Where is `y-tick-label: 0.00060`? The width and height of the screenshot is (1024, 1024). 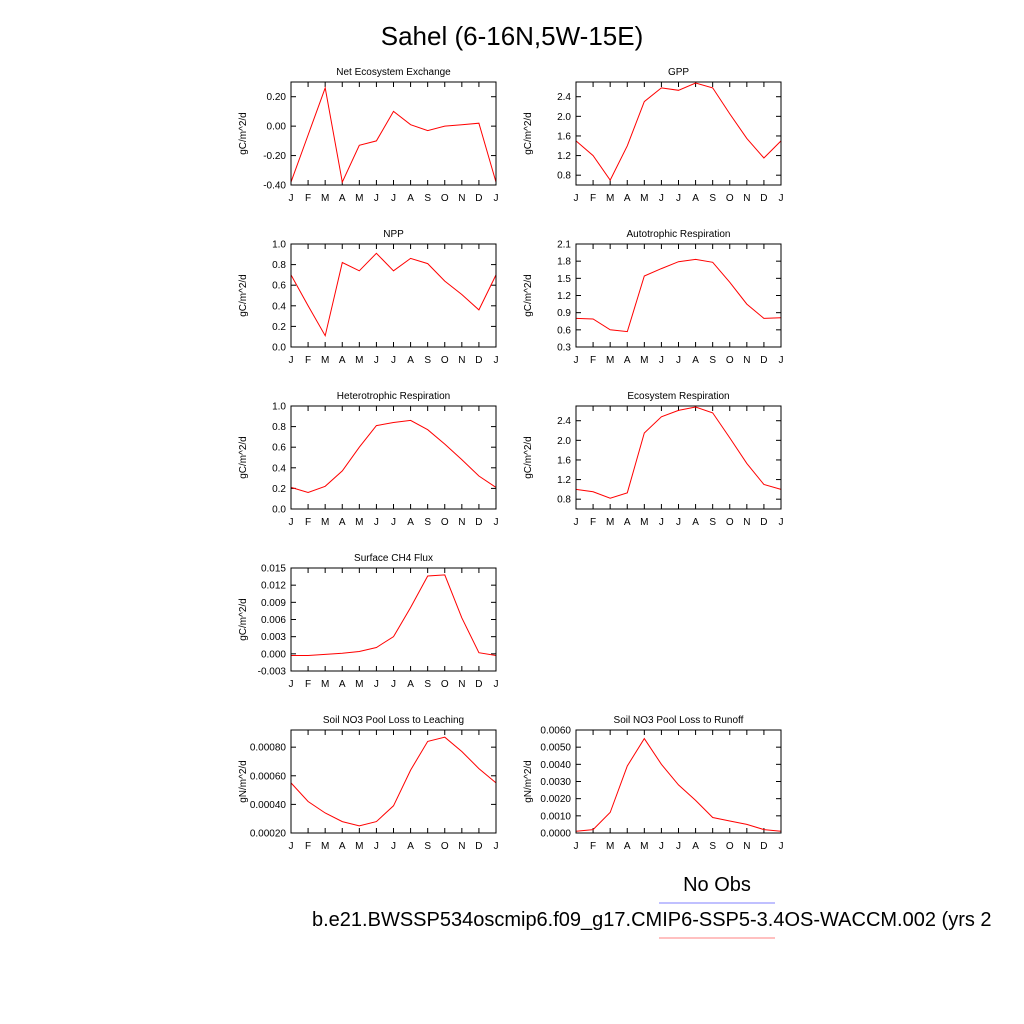
y-tick-label: 0.00060 is located at coordinates (268, 776).